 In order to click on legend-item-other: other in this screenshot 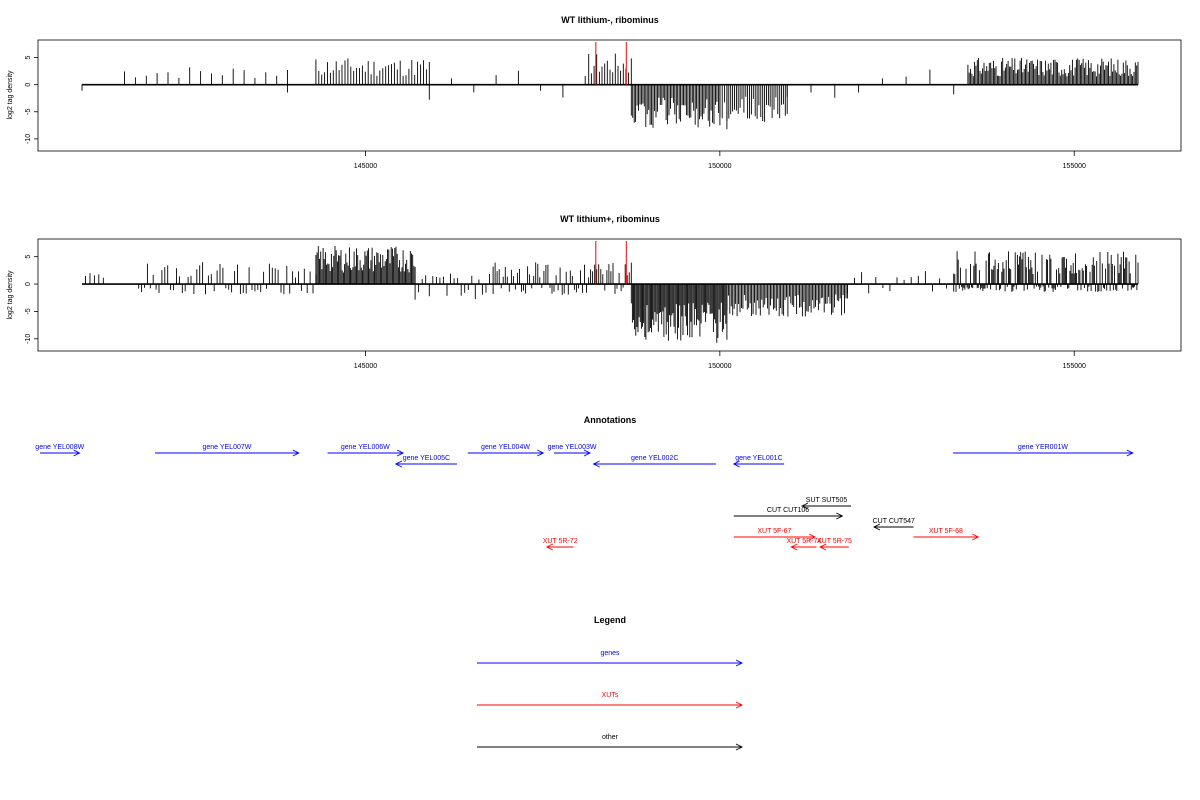, I will do `click(610, 742)`.